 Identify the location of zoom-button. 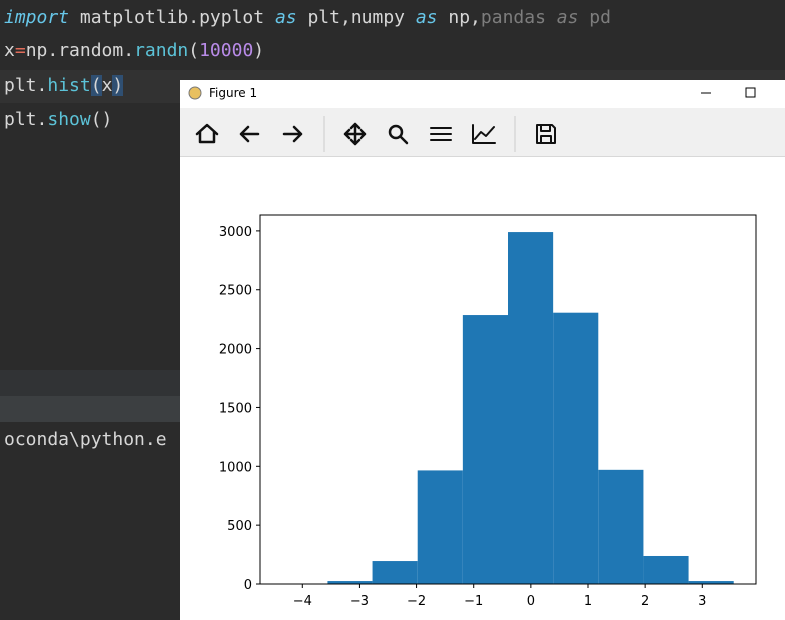
(396, 132).